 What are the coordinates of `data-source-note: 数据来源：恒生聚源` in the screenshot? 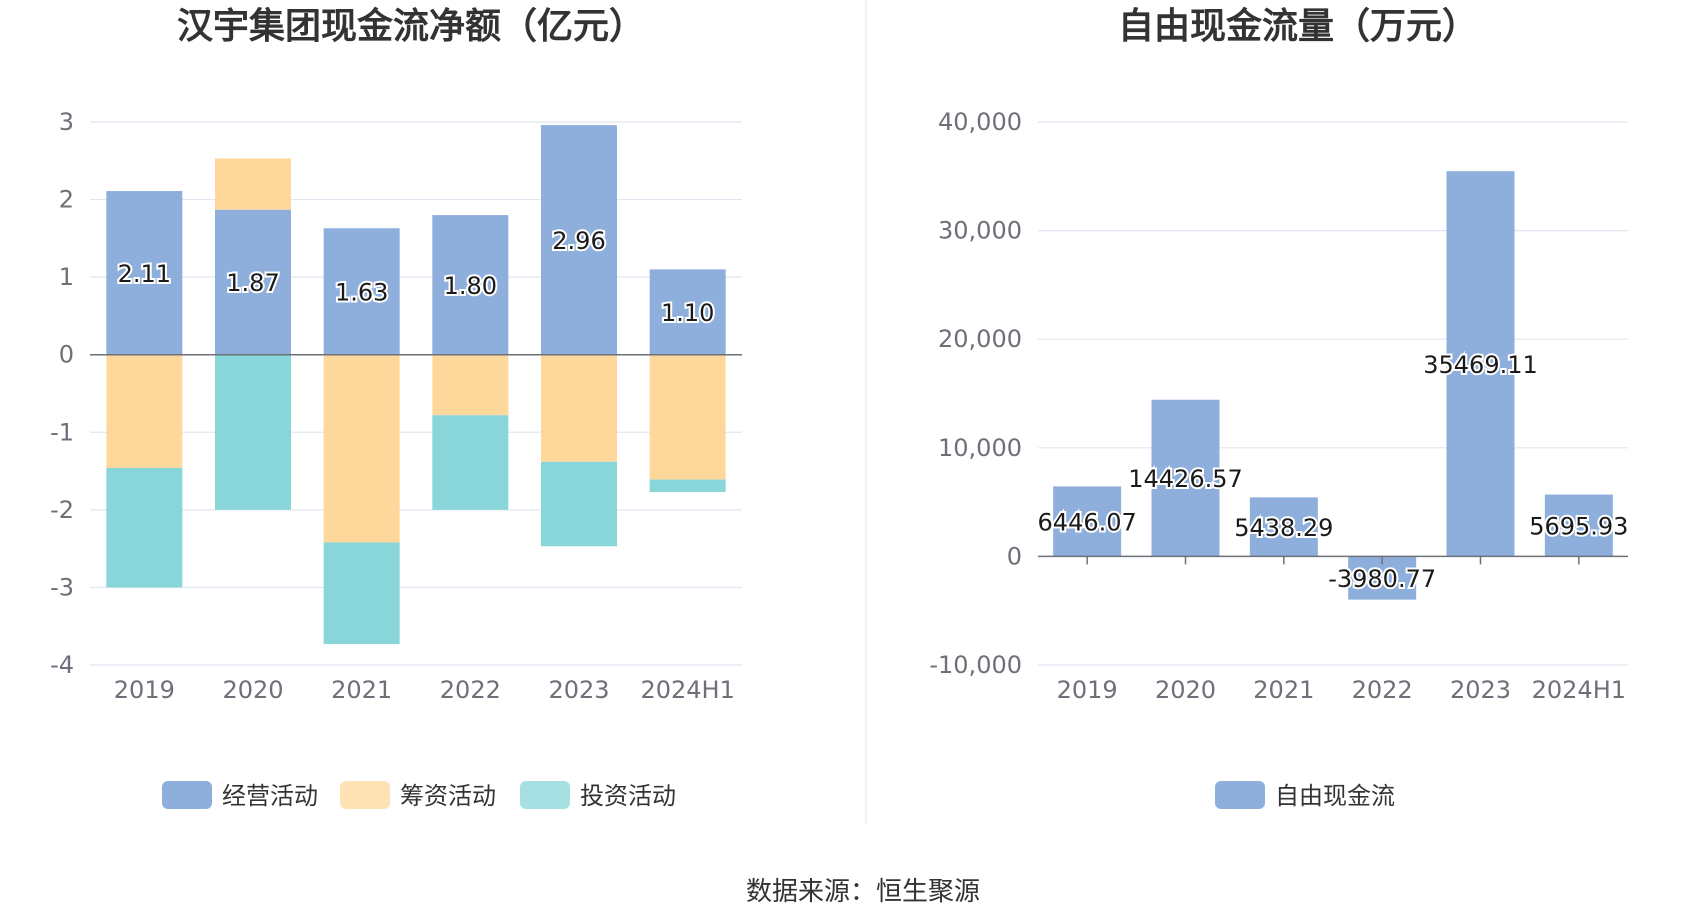 It's located at (863, 892).